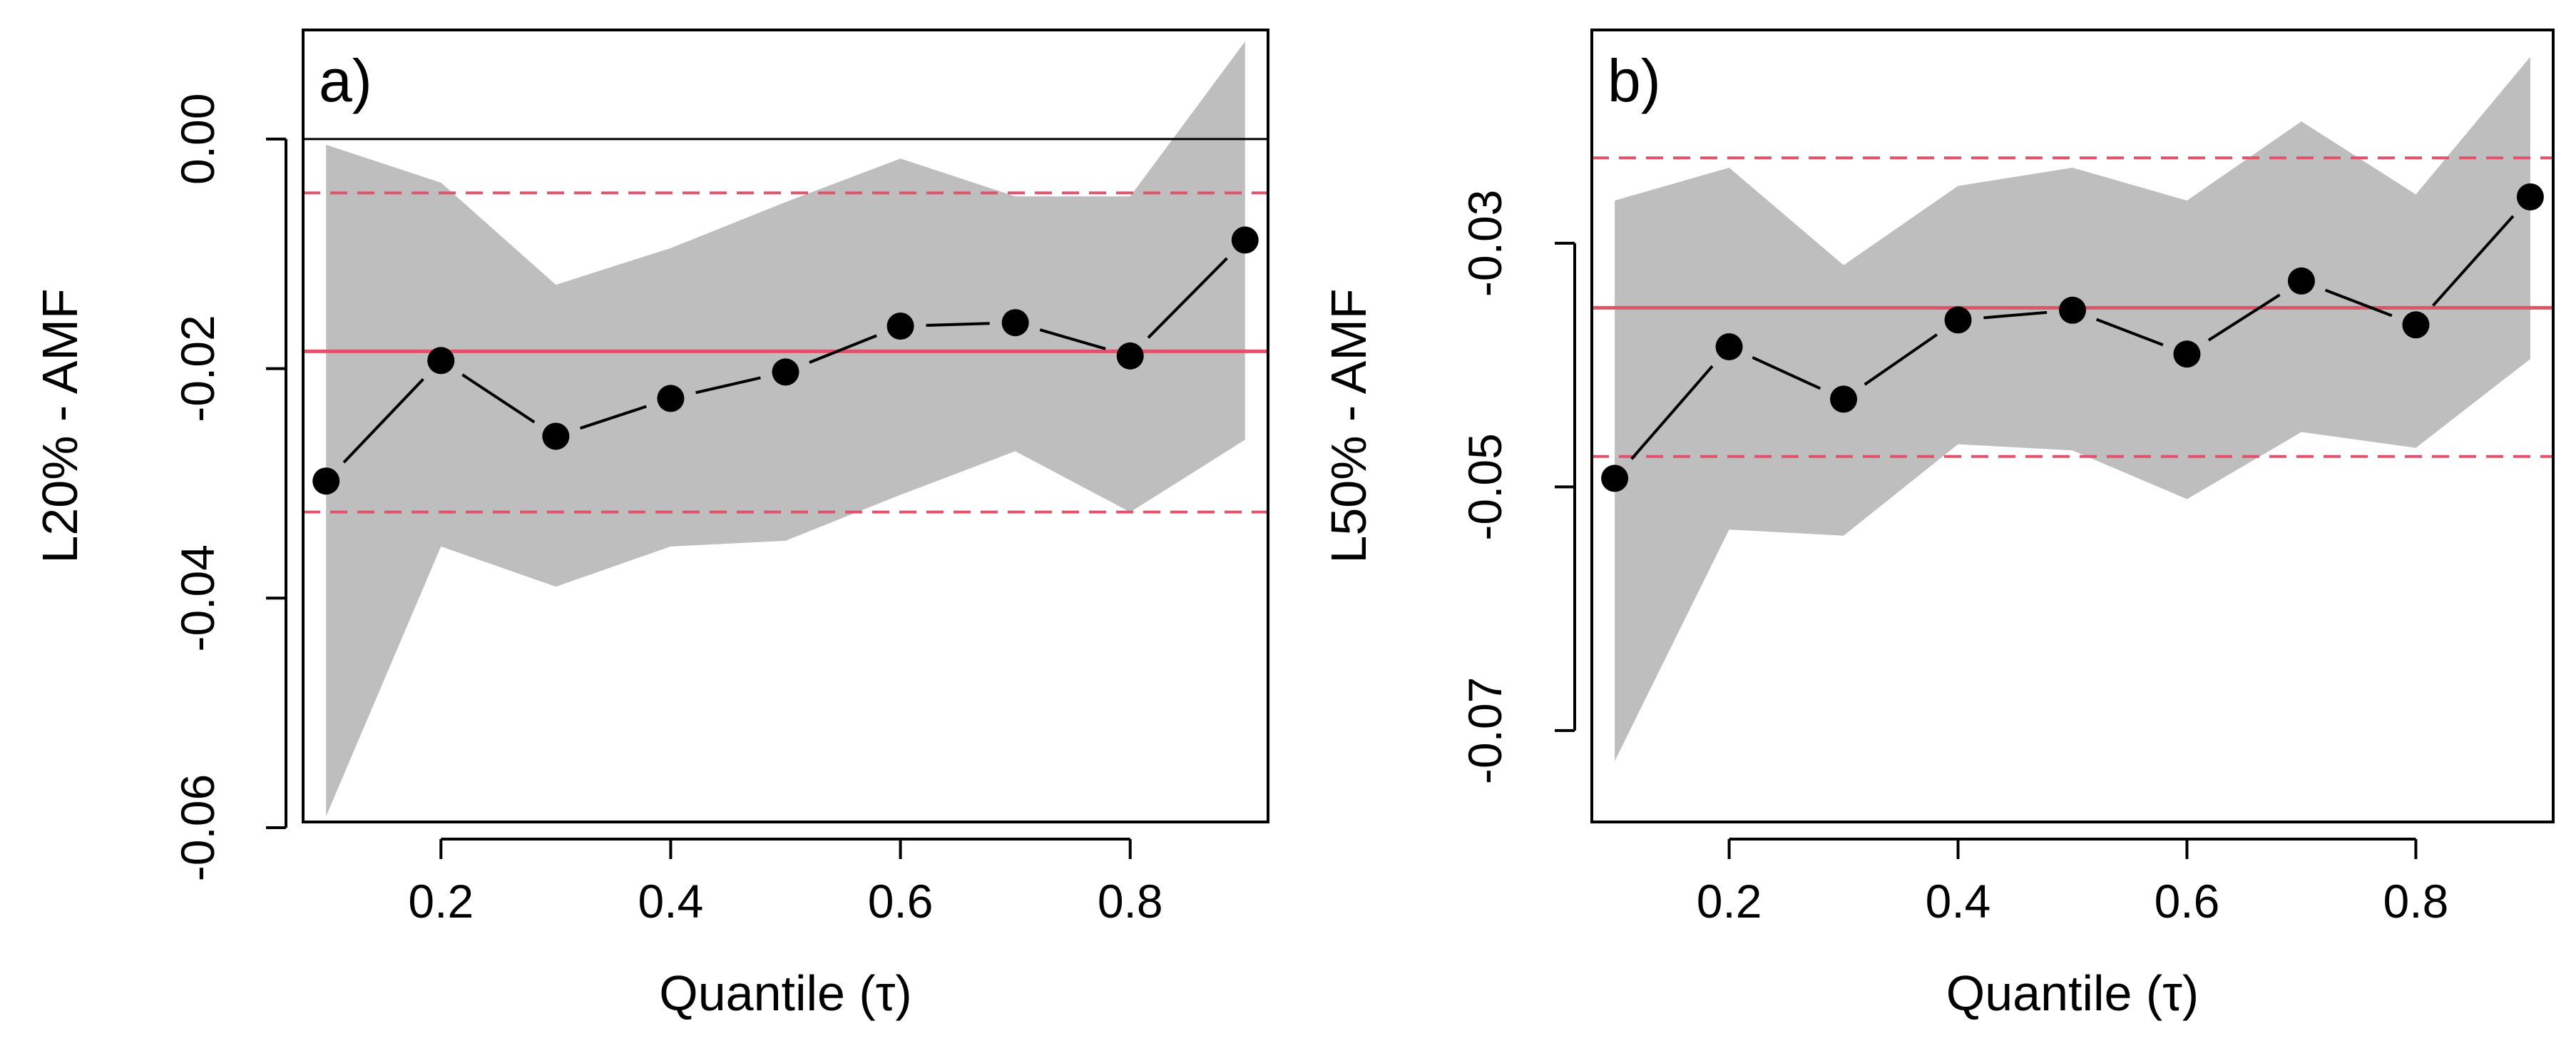 This screenshot has width=2576, height=1056. What do you see at coordinates (1484, 731) in the screenshot?
I see `y-tick-label: -0.07` at bounding box center [1484, 731].